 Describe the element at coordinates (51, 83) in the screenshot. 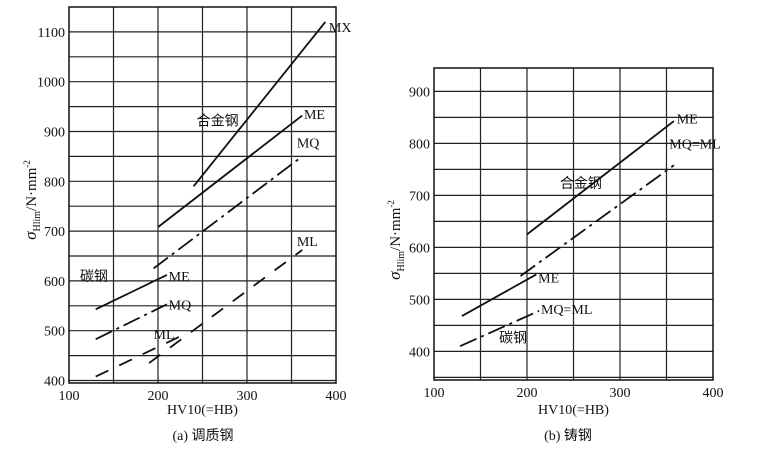

I see `y-tick-label: 1000` at that location.